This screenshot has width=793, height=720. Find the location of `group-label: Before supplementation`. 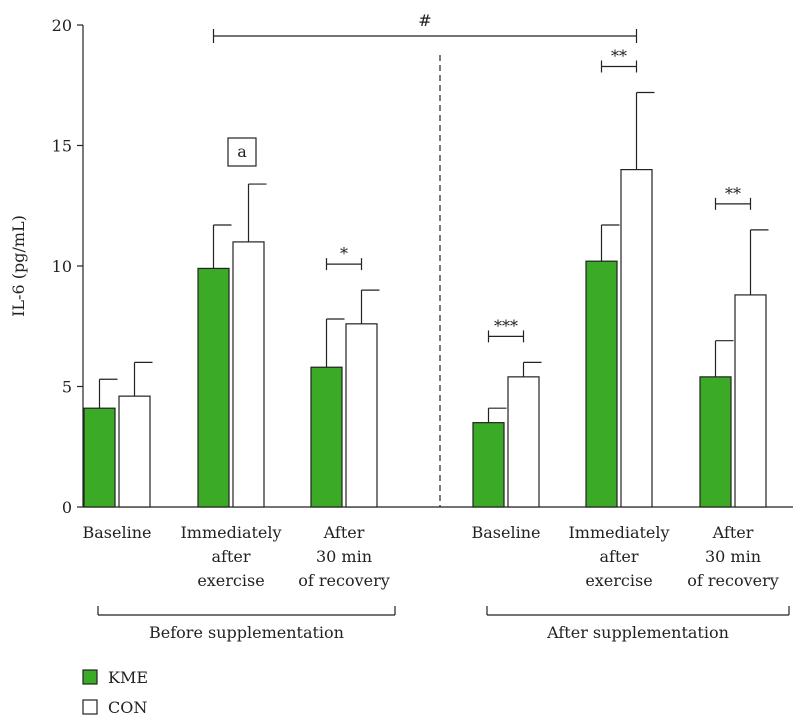

group-label: Before supplementation is located at coordinates (246, 632).